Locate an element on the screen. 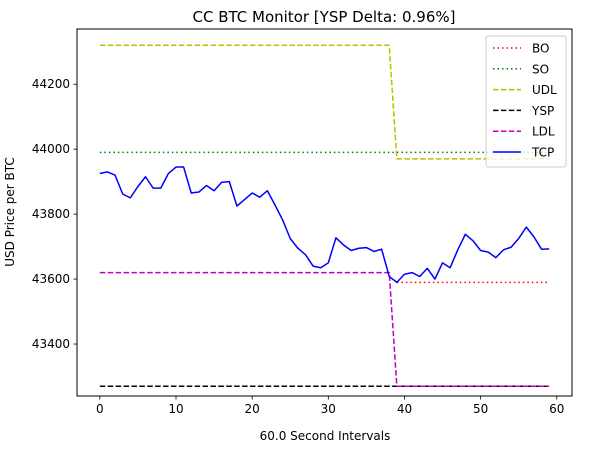  x-tick-label: 0 is located at coordinates (100, 409).